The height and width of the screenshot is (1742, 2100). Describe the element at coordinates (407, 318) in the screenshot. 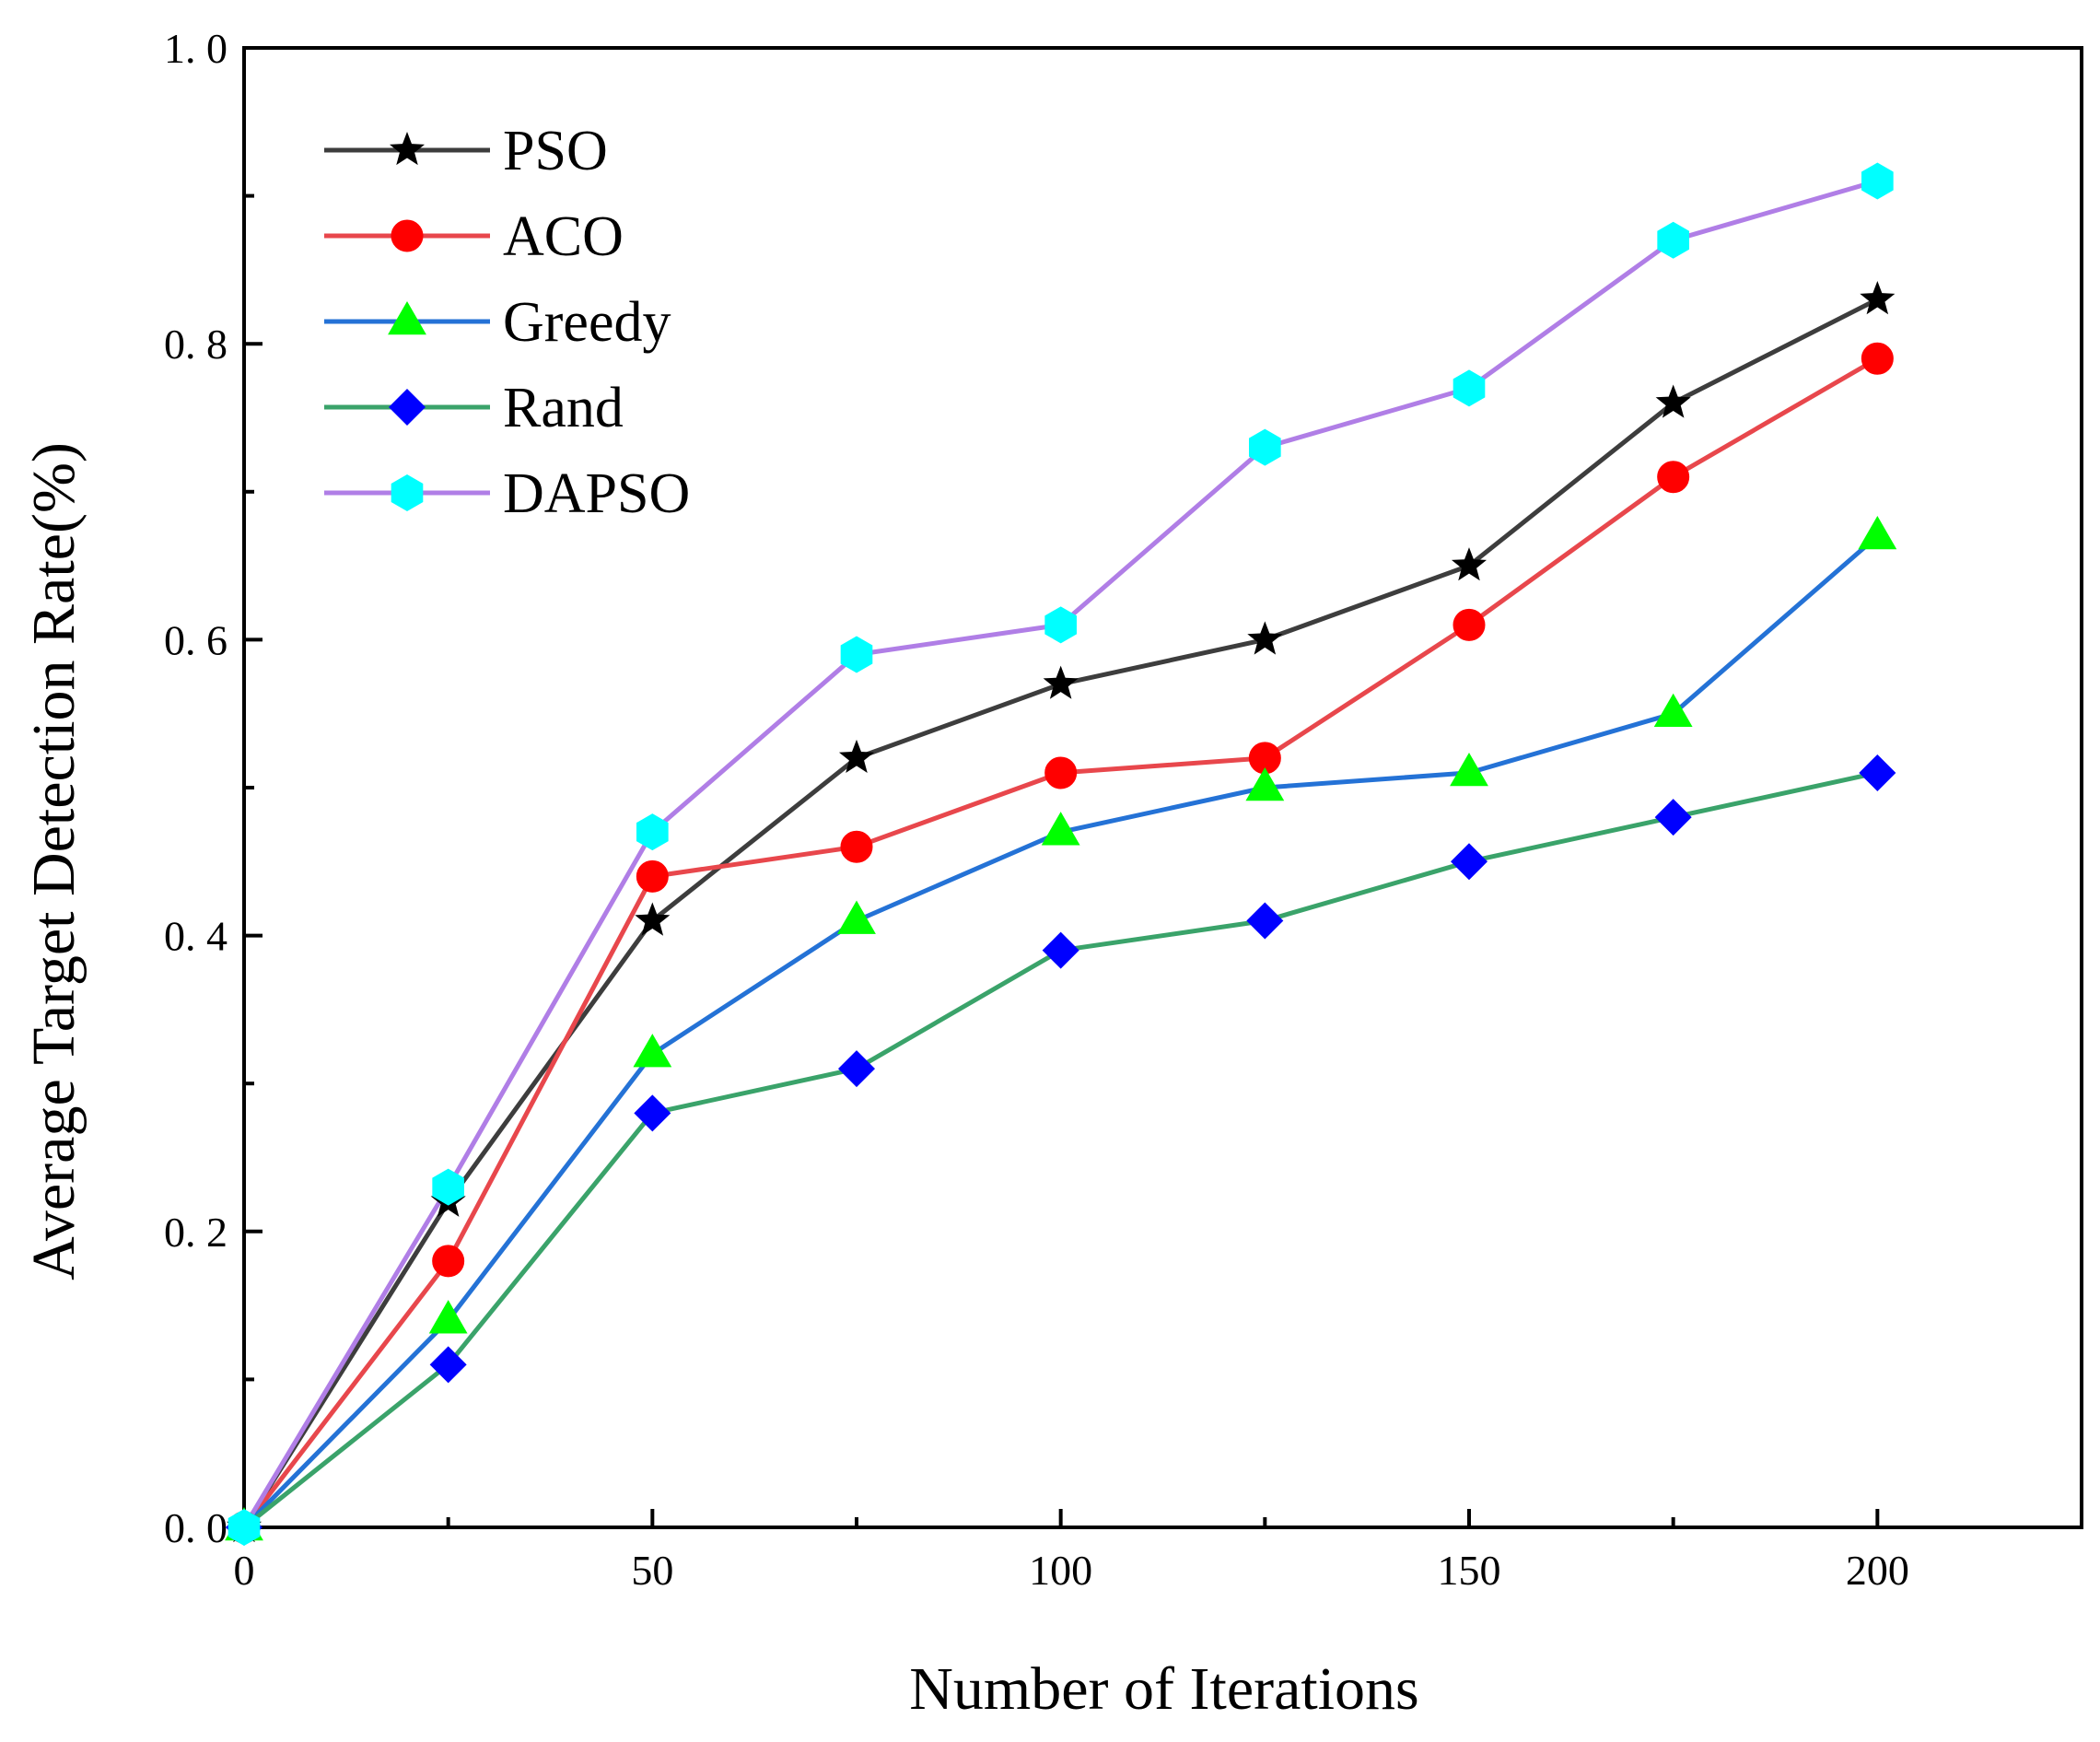

I see `legend-marker-greedy` at that location.